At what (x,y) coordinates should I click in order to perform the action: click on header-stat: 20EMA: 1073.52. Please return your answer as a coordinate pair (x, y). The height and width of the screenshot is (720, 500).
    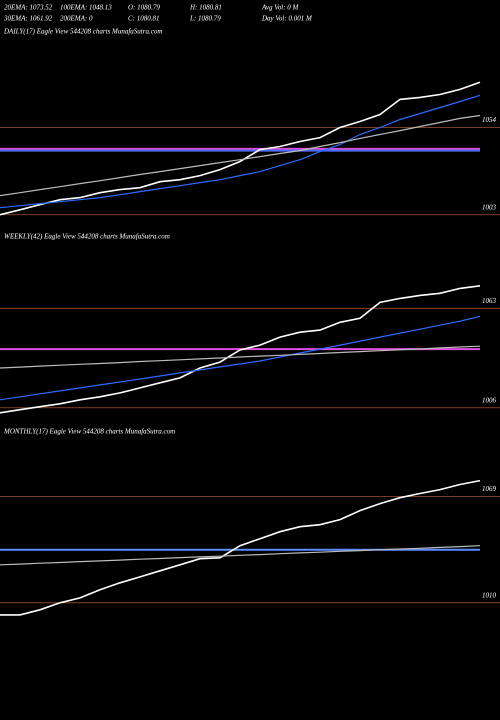
    Looking at the image, I should click on (28, 8).